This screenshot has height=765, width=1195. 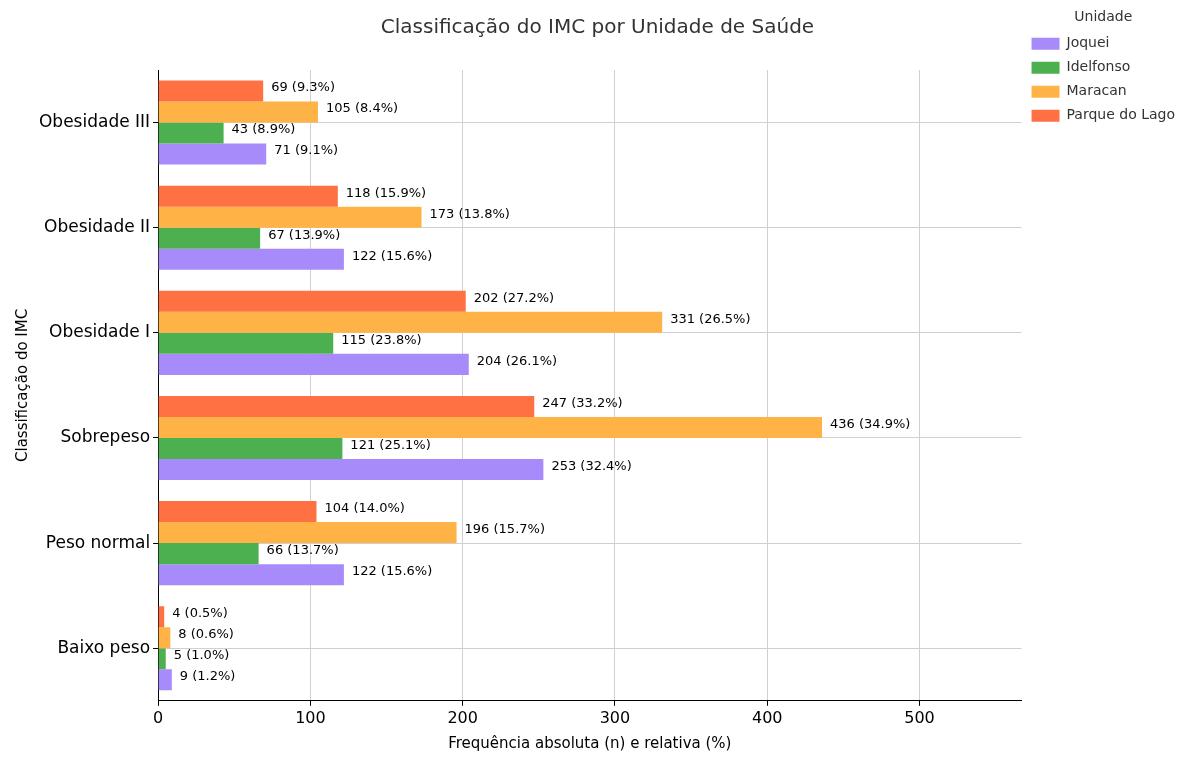 What do you see at coordinates (1096, 90) in the screenshot?
I see `legend-label: Maracan` at bounding box center [1096, 90].